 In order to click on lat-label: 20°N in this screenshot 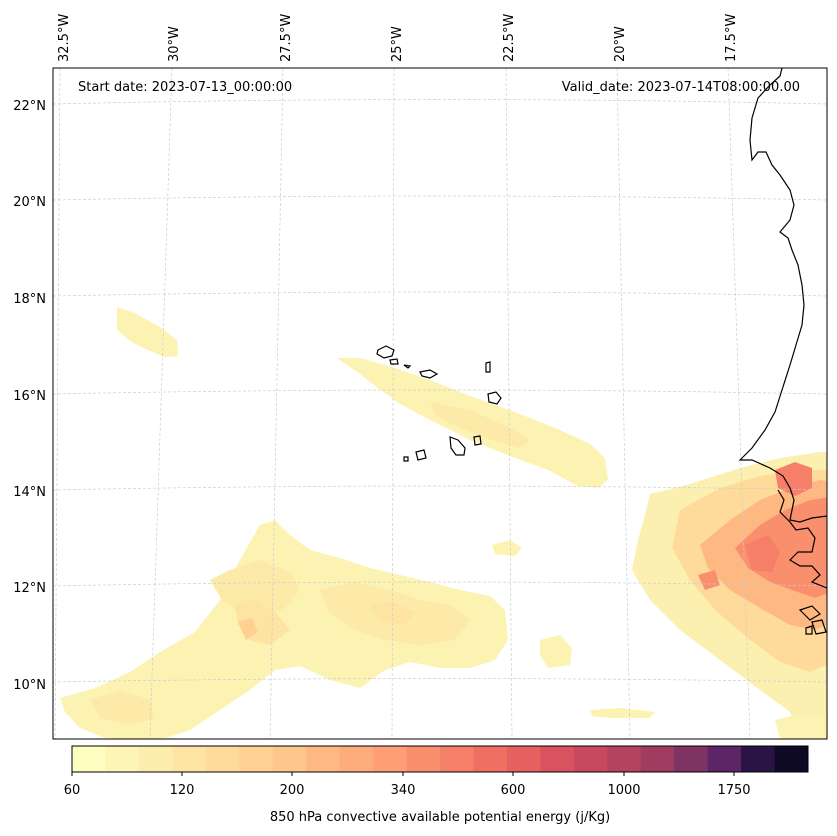, I will do `click(29, 202)`.